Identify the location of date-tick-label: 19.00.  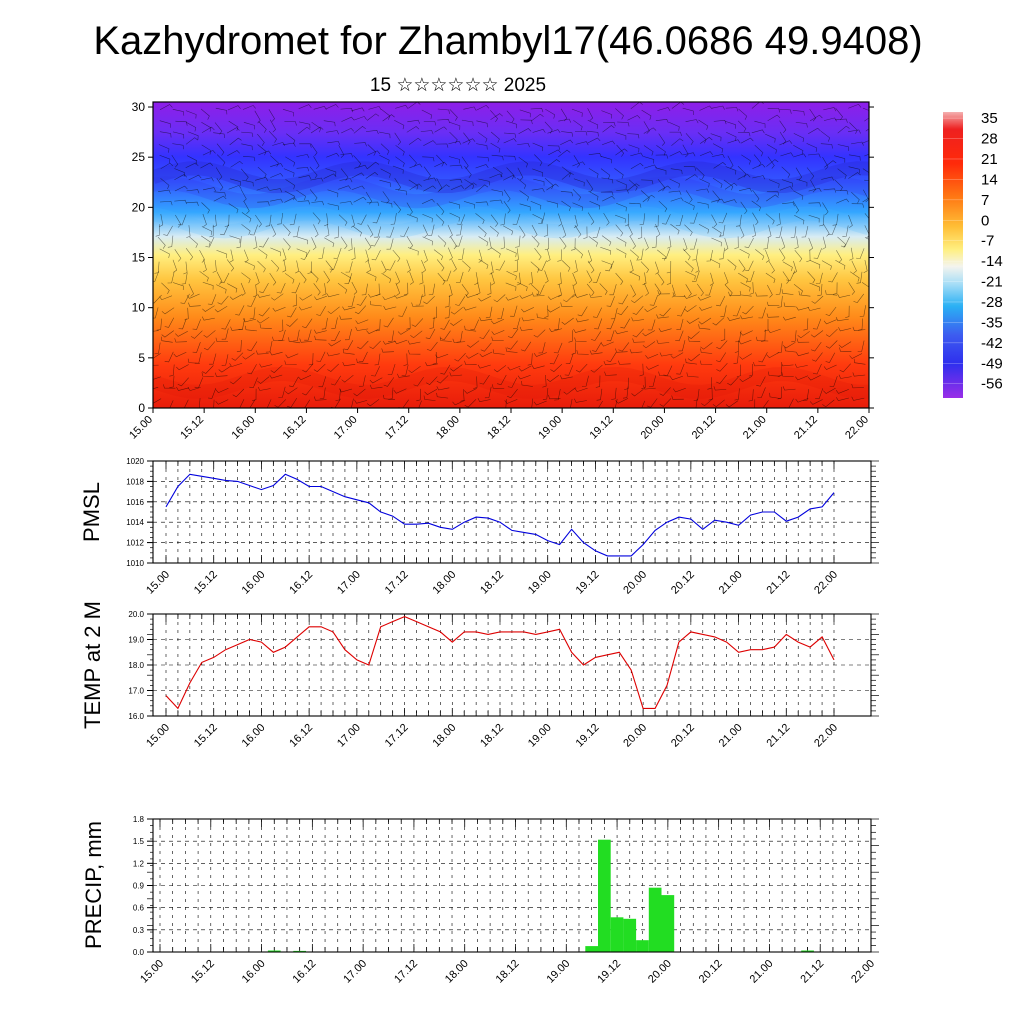
(550, 428).